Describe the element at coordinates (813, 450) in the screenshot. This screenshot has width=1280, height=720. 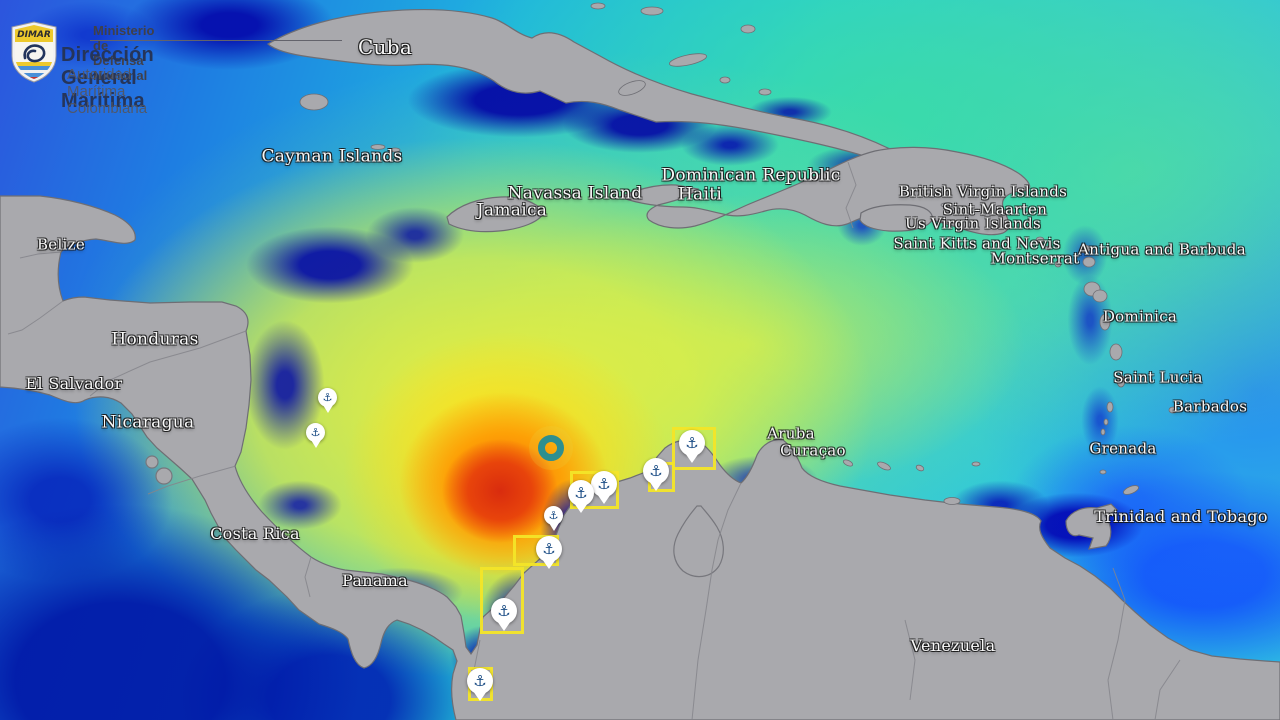
I see `map-label-curacao: Curaçao` at that location.